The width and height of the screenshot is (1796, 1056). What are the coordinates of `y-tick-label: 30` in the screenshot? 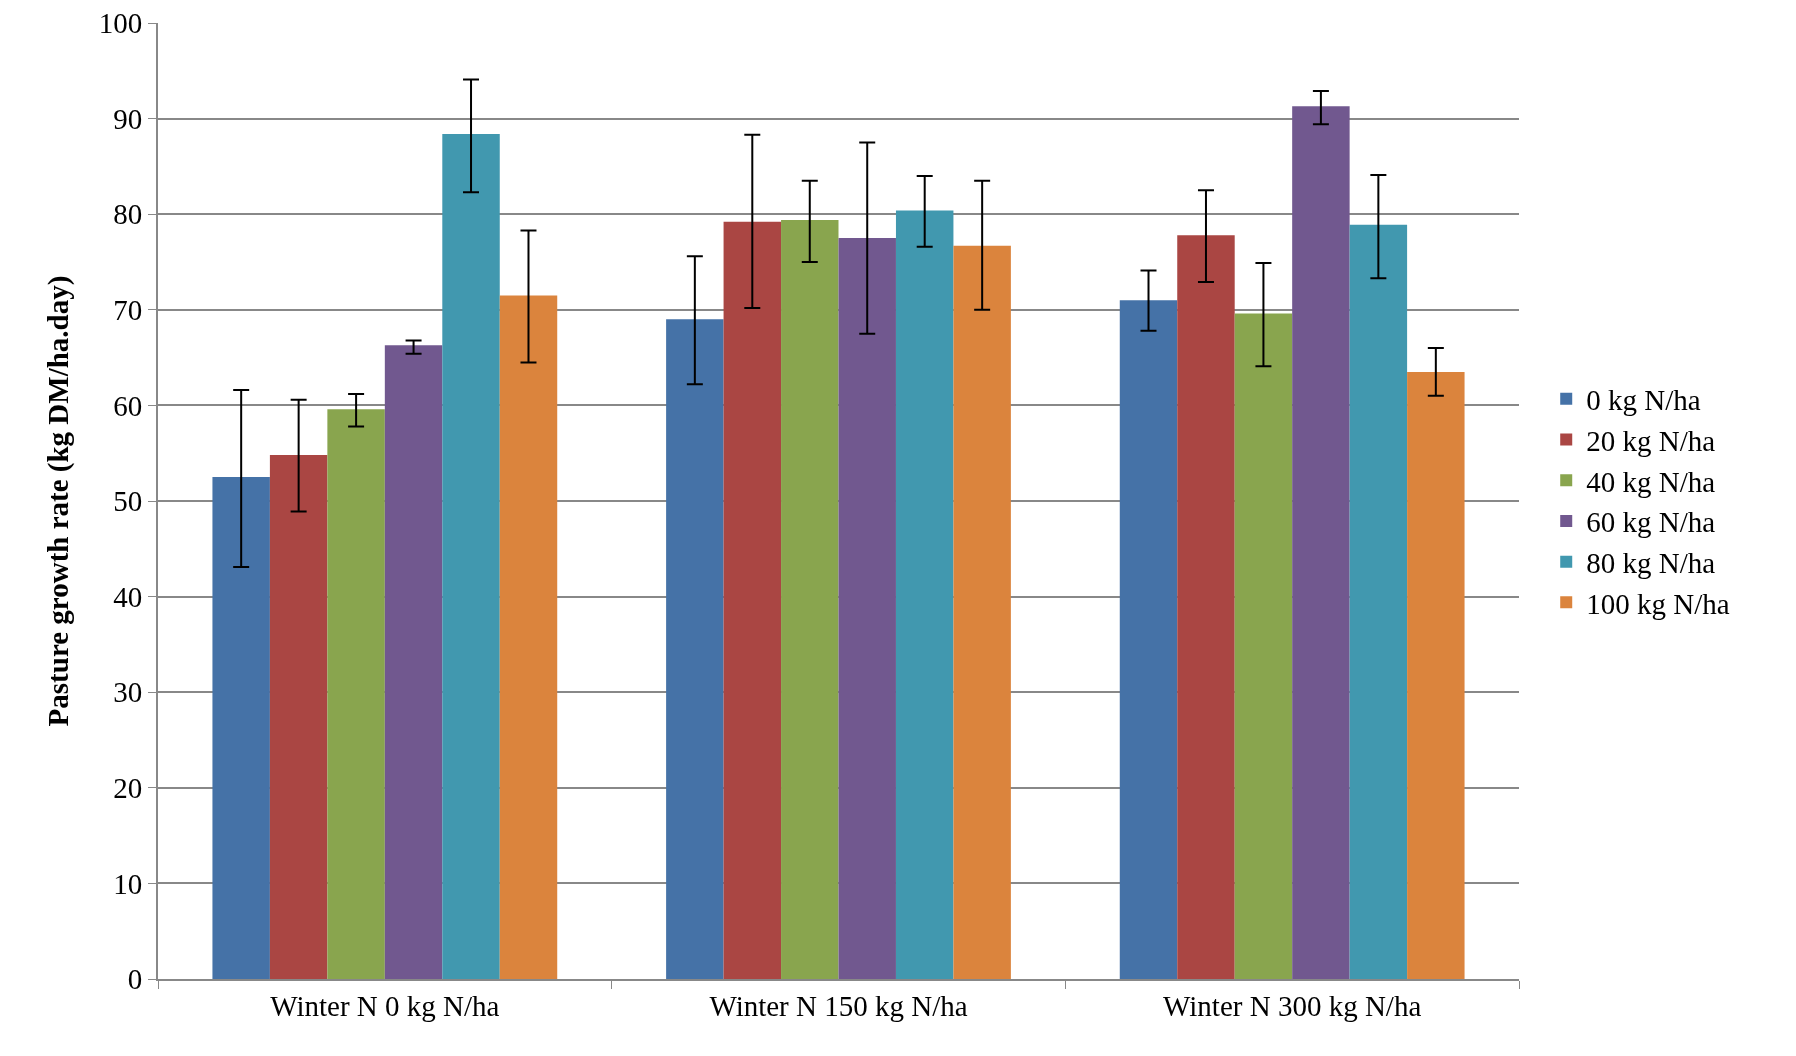 It's located at (128, 692).